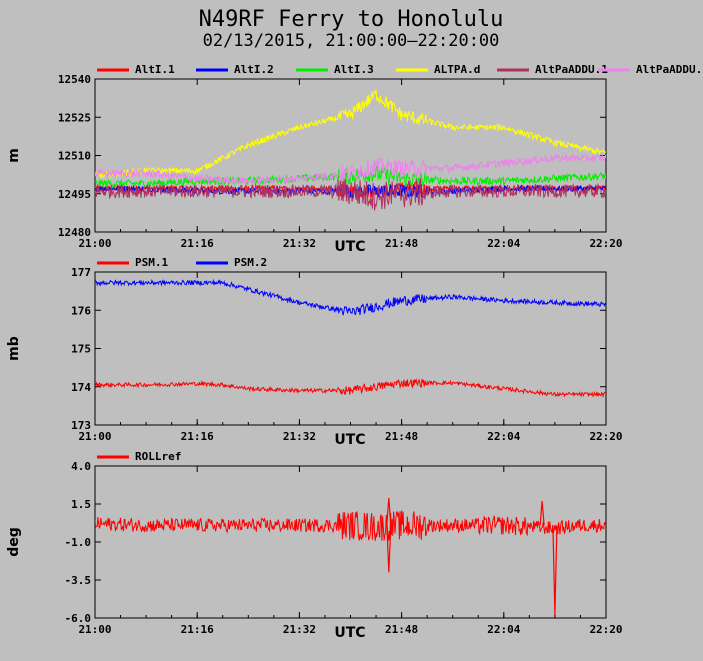 The height and width of the screenshot is (661, 703). Describe the element at coordinates (81, 272) in the screenshot. I see `y-tick-label: 177` at that location.